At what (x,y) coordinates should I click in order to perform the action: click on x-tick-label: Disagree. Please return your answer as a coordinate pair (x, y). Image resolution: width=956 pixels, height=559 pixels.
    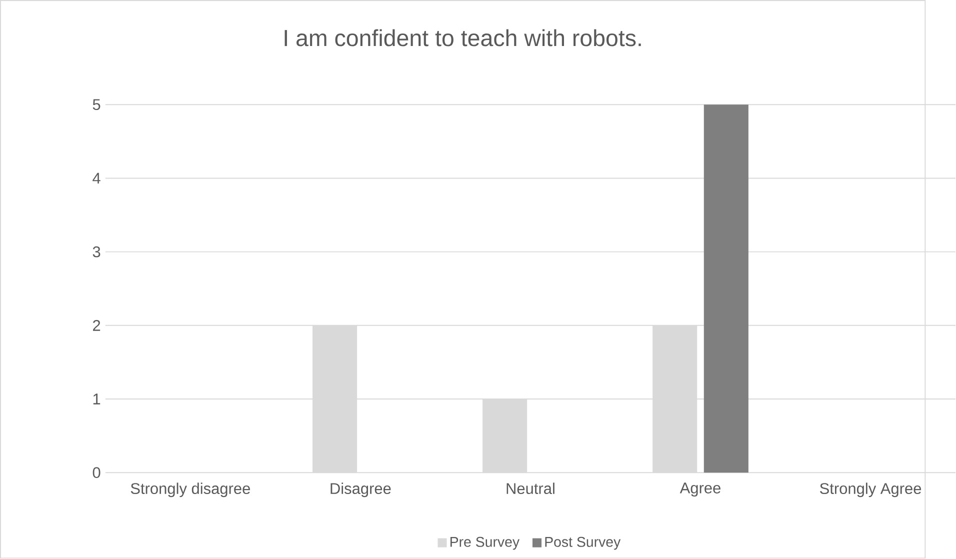
    Looking at the image, I should click on (360, 490).